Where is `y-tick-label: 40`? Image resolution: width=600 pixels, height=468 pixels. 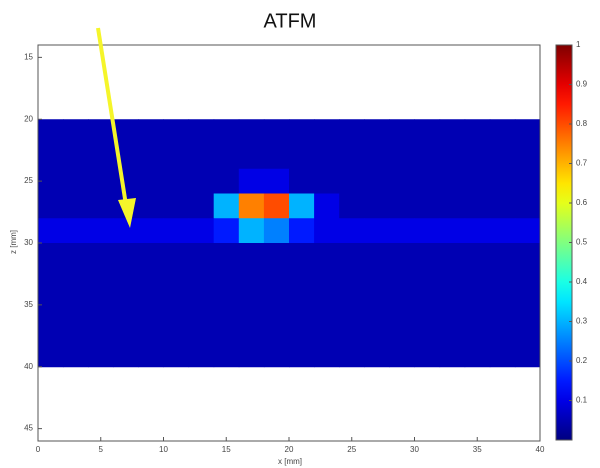 y-tick-label: 40 is located at coordinates (28, 366).